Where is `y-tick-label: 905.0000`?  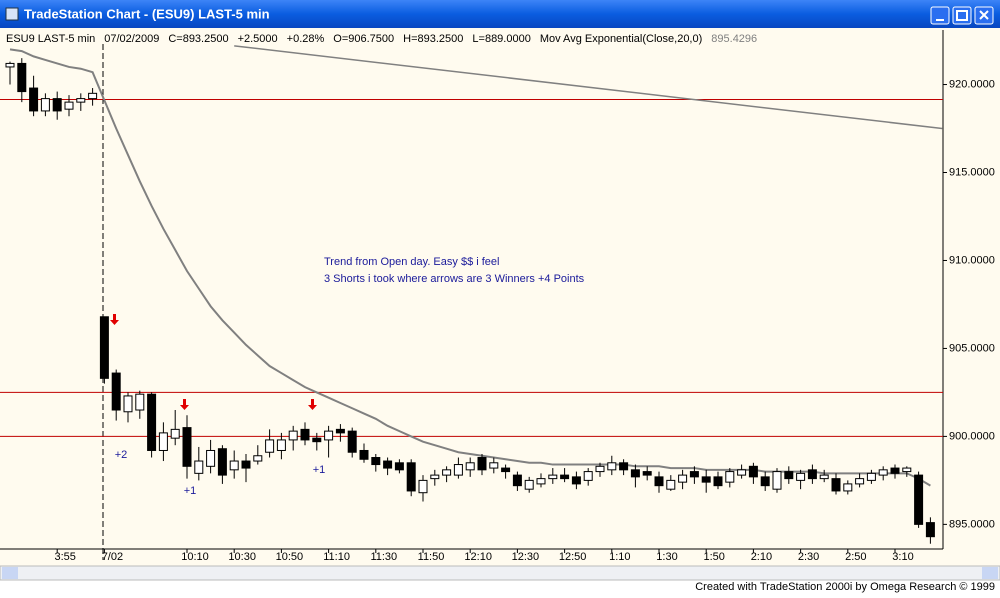 y-tick-label: 905.0000 is located at coordinates (972, 348).